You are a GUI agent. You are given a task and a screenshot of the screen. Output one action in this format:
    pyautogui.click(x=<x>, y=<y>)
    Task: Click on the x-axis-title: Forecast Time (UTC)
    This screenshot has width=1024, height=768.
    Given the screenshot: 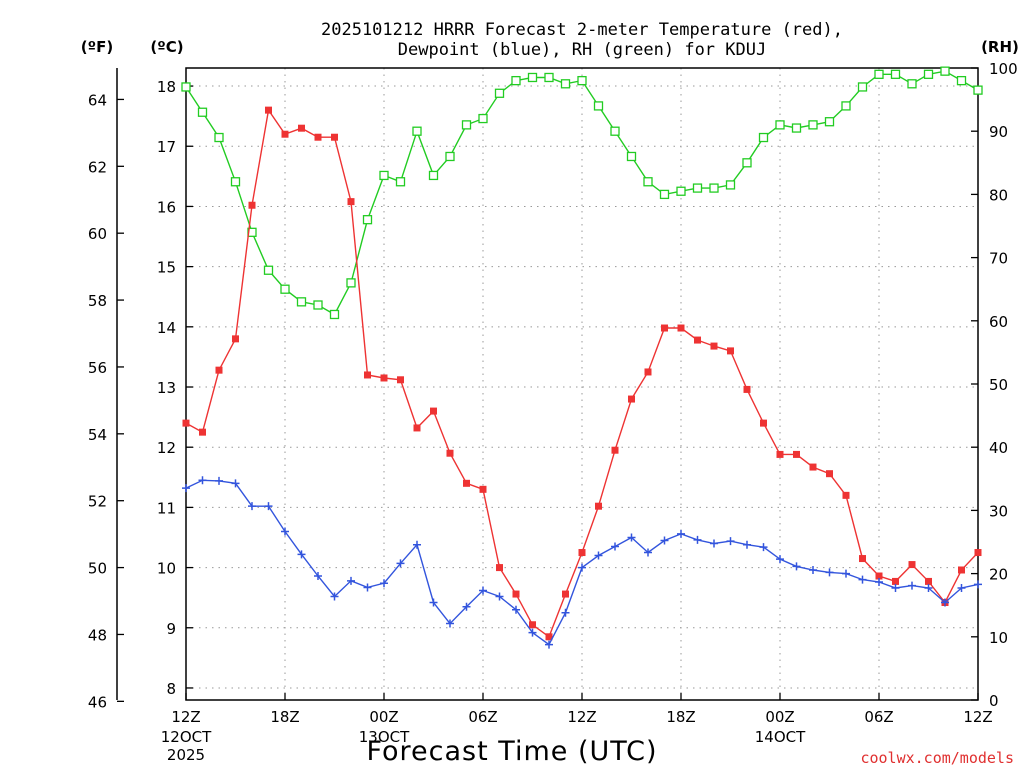 What is the action you would take?
    pyautogui.click(x=511, y=751)
    